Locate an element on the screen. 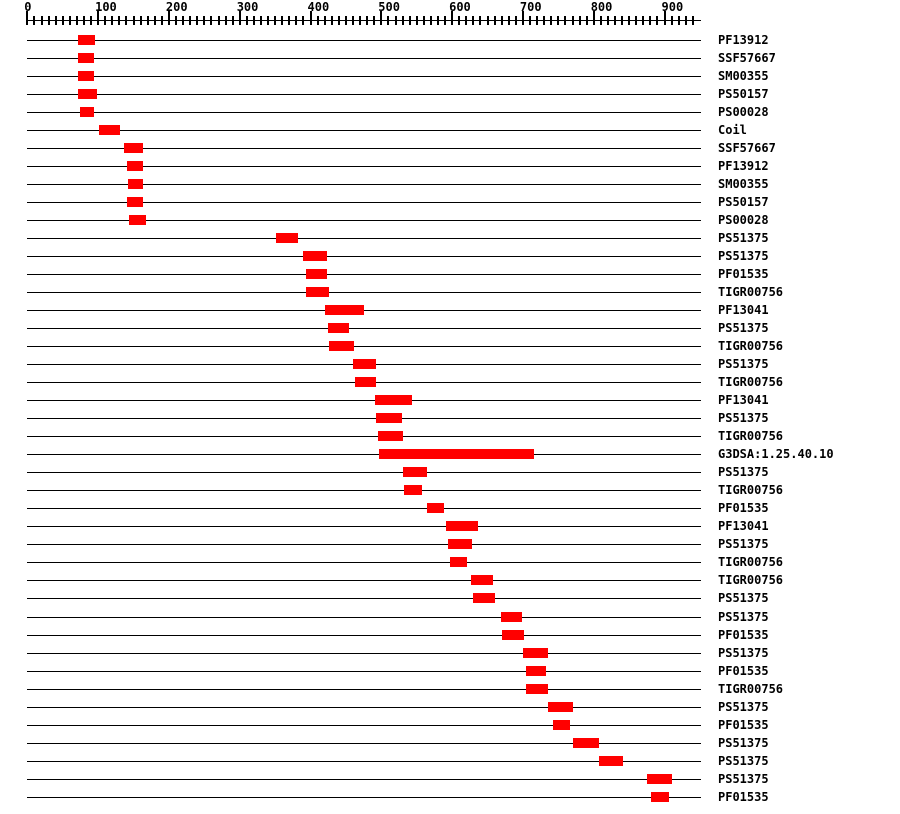 The width and height of the screenshot is (900, 814). feature-row: PF13912 is located at coordinates (450, 40).